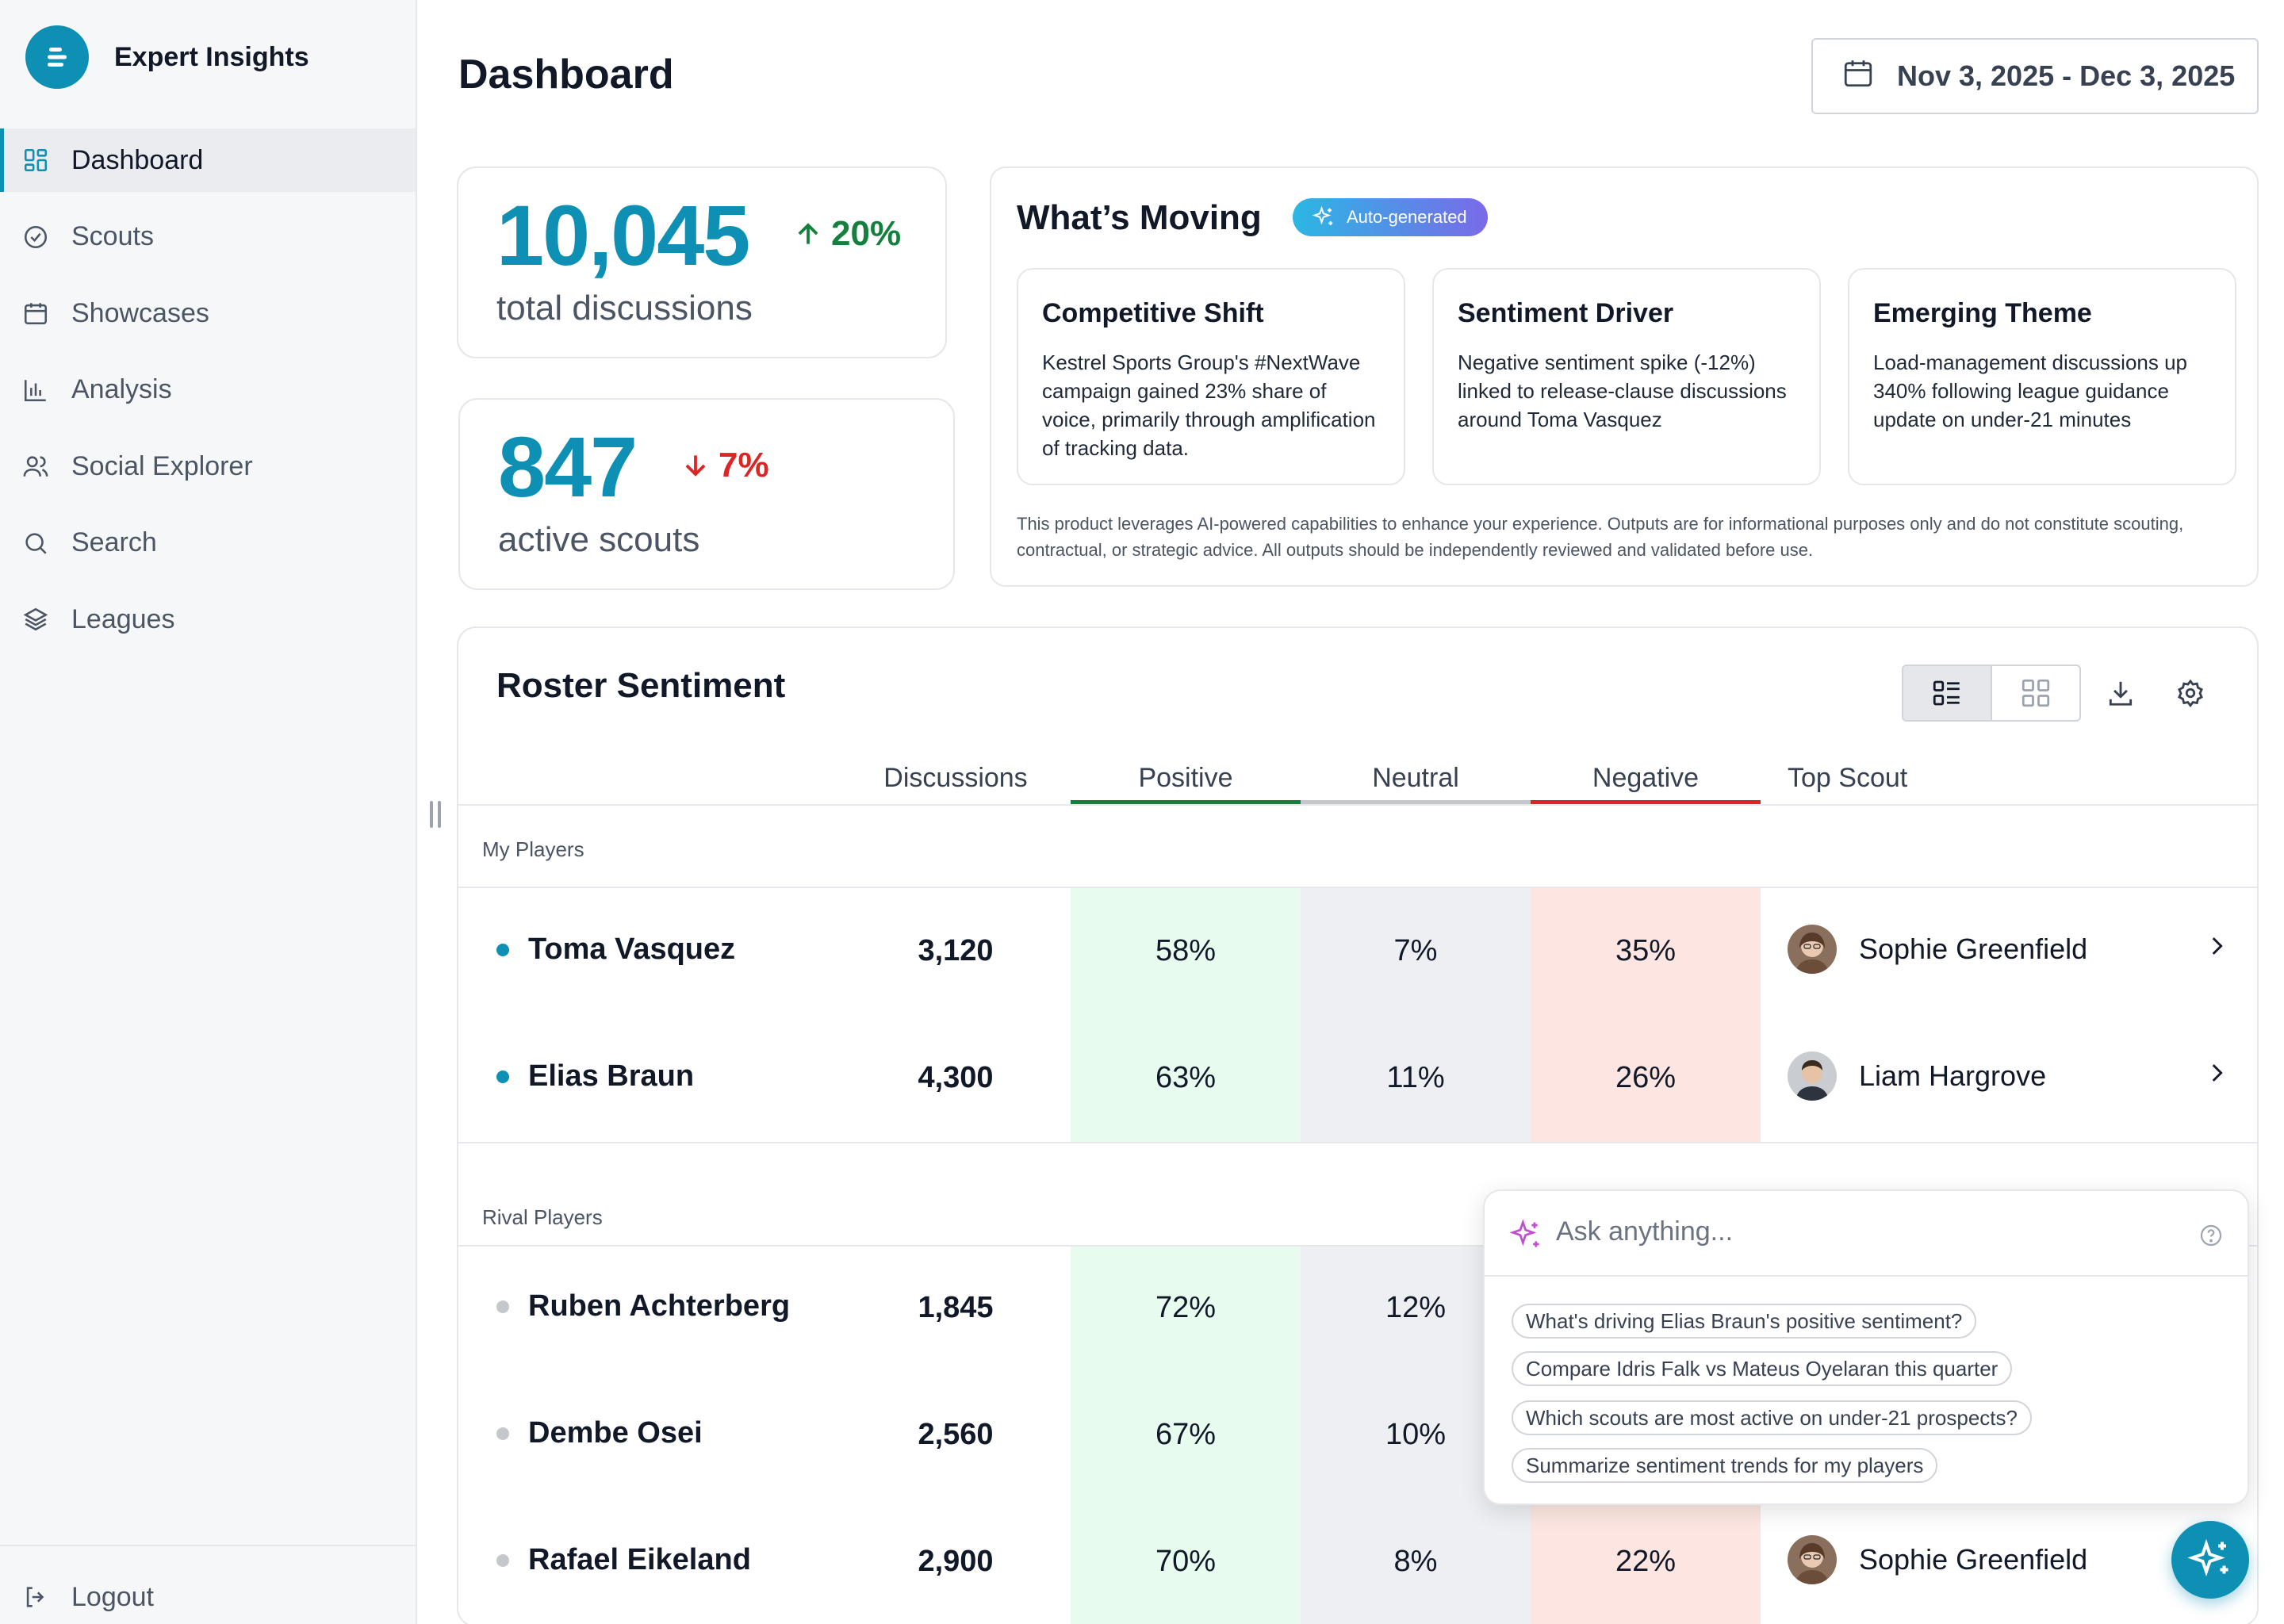  Describe the element at coordinates (744, 465) in the screenshot. I see `stat-delta-value: 7%` at that location.